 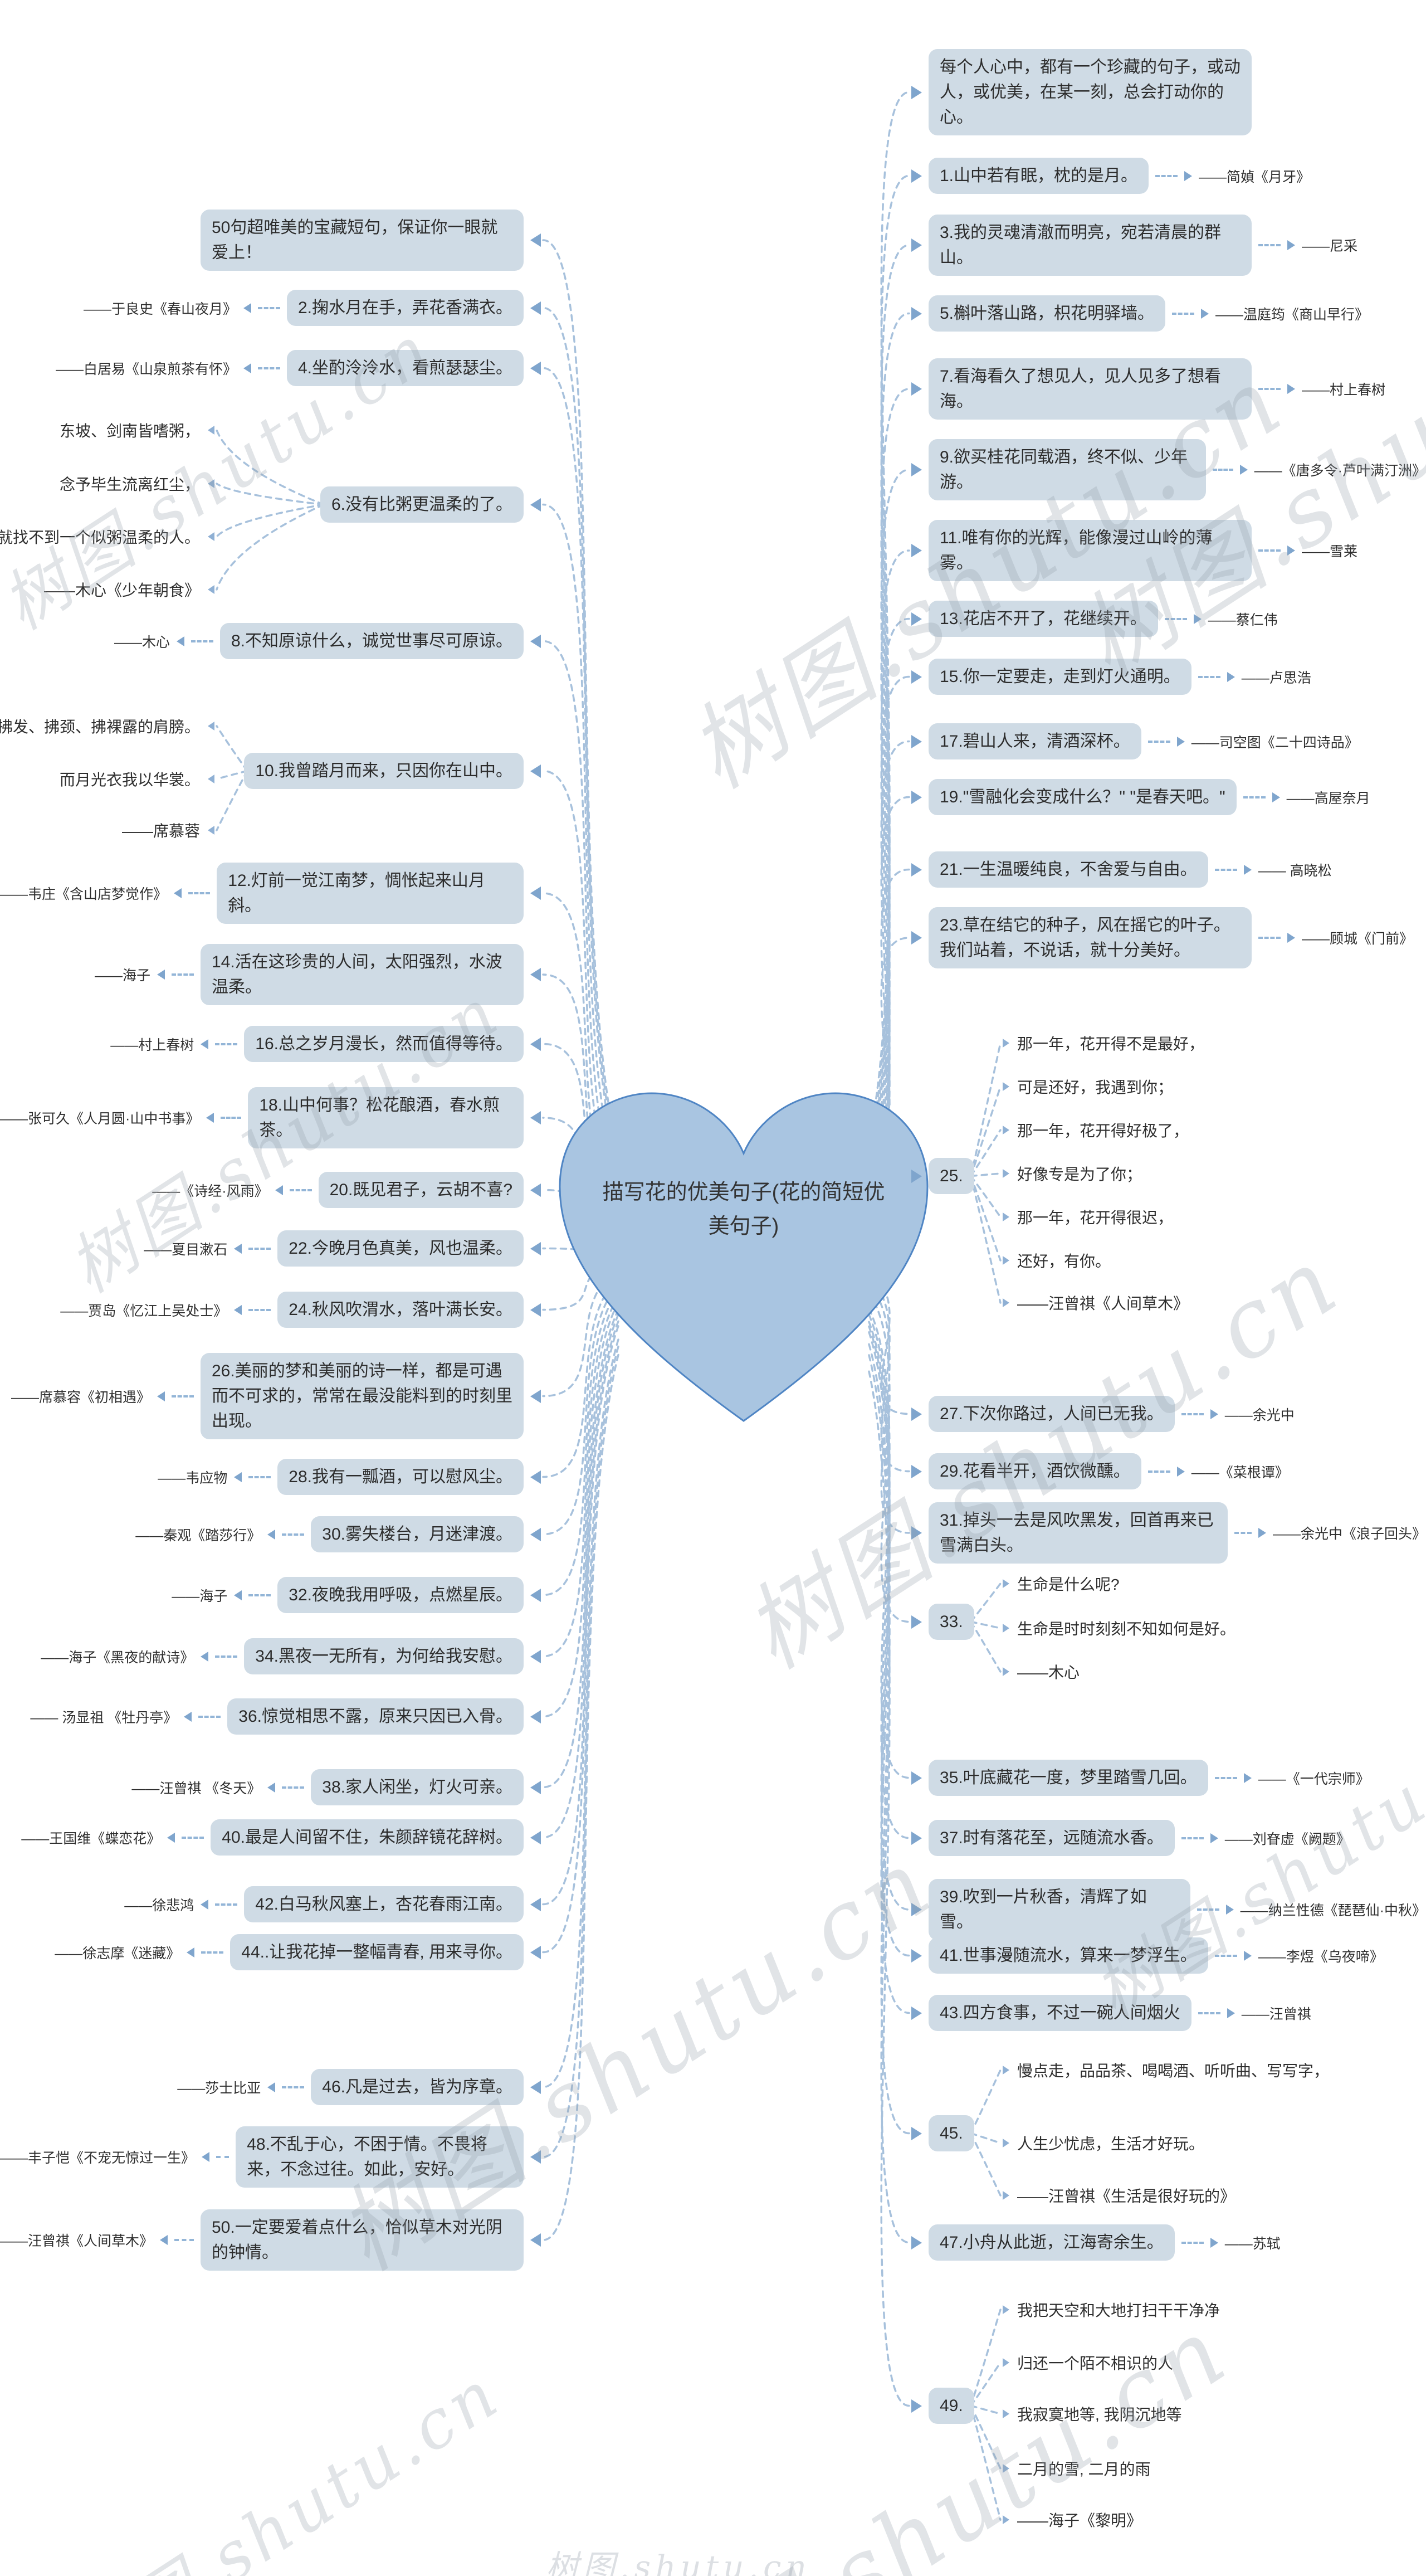 I want to click on node-right-intro: 每个人心中，都有一个珍藏的句子，或动人，或优美，在某一刻，总会打动你的心。, so click(x=1081, y=92).